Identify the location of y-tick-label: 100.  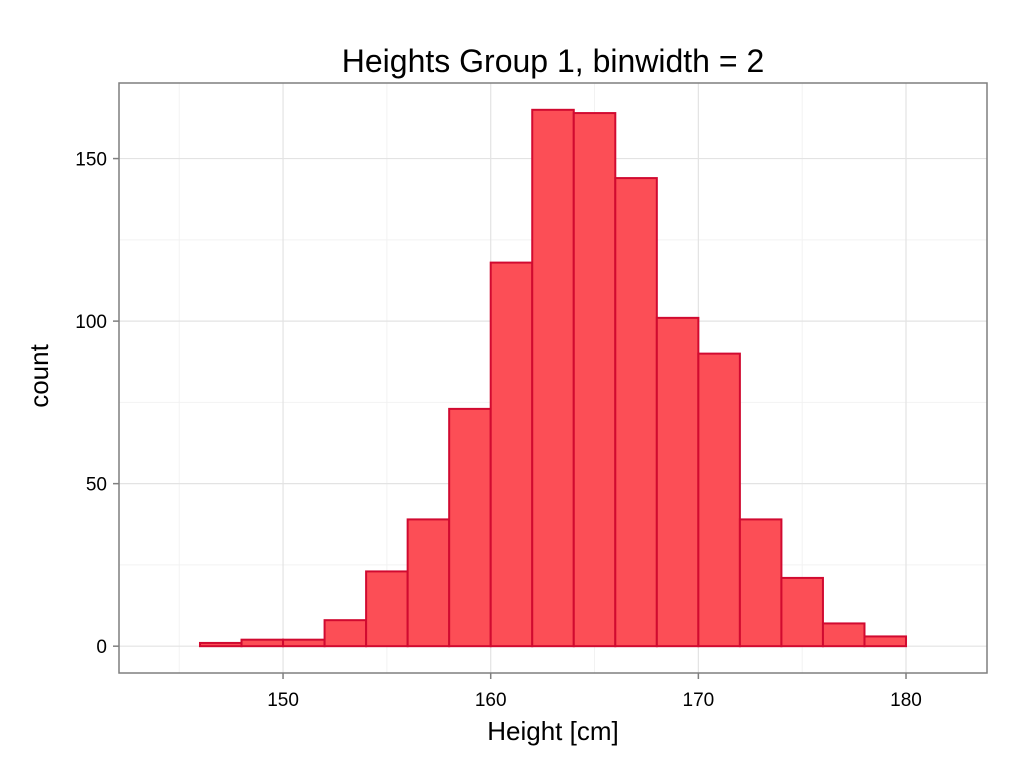
(91, 322).